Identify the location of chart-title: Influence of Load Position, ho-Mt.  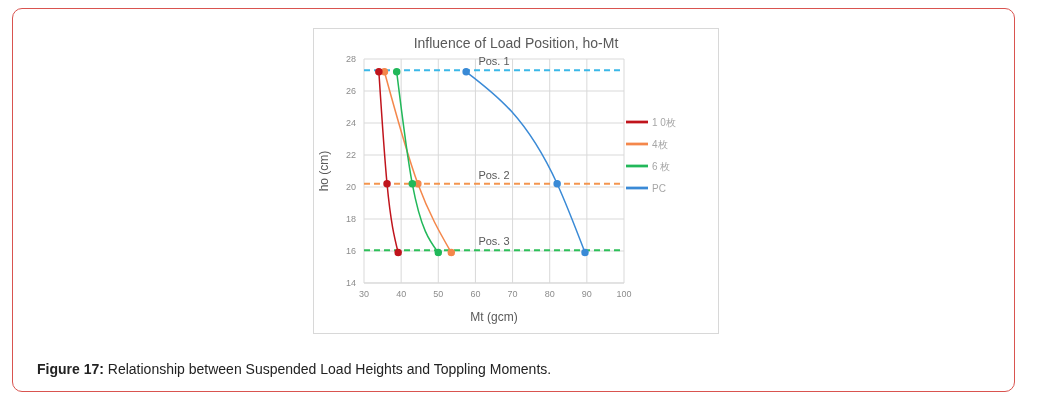
(516, 43).